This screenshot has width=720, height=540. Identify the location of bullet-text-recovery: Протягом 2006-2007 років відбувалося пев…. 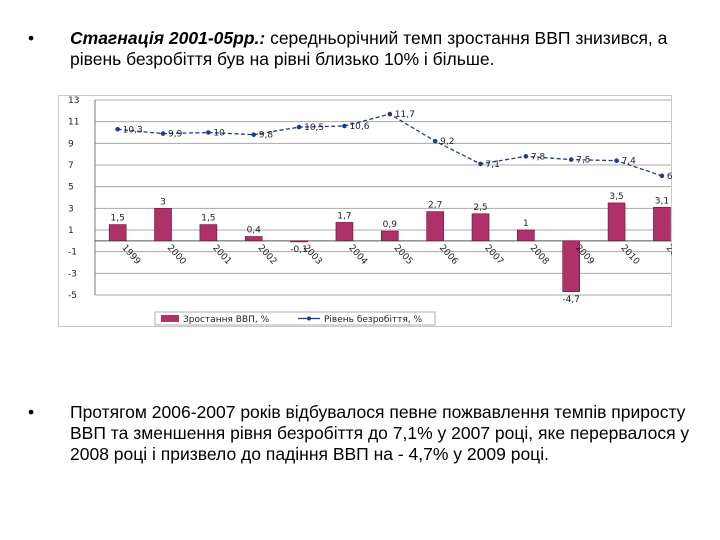
(380, 433).